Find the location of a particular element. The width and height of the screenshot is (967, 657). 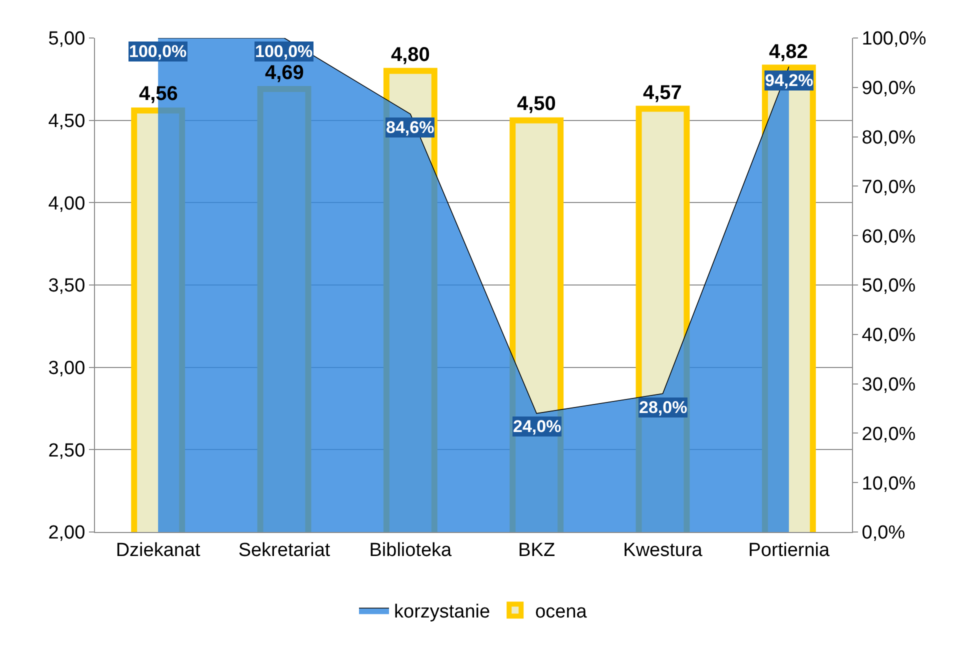

x-tick-label: Sekretariat is located at coordinates (284, 550).